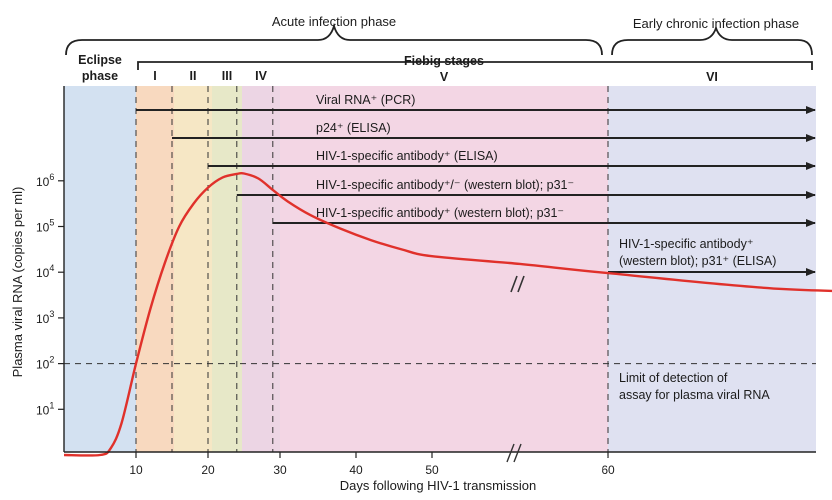 The height and width of the screenshot is (500, 832). What do you see at coordinates (672, 464) in the screenshot?
I see `watermark: 知乎 @长央疾控检测医师` at bounding box center [672, 464].